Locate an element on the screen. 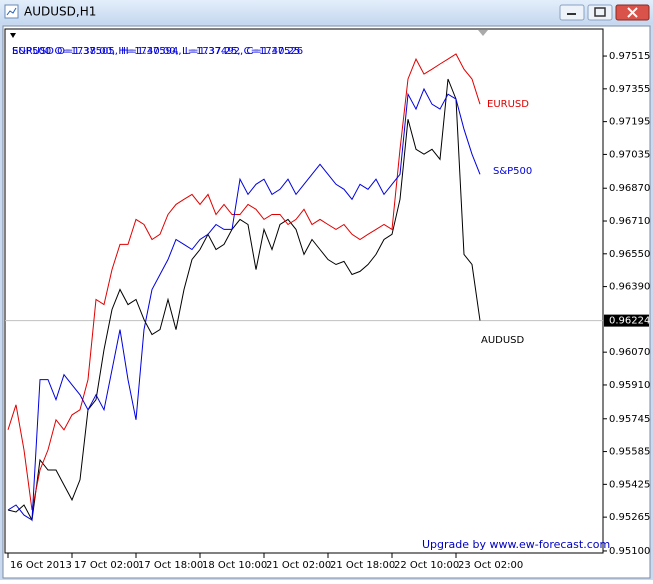 This screenshot has height=584, width=653. shift-marker is located at coordinates (483, 33).